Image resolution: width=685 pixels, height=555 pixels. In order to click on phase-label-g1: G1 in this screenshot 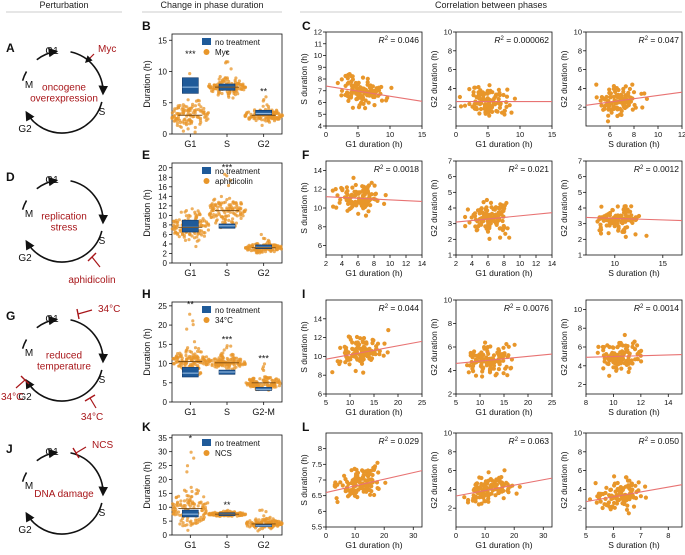, I will do `click(52, 51)`.